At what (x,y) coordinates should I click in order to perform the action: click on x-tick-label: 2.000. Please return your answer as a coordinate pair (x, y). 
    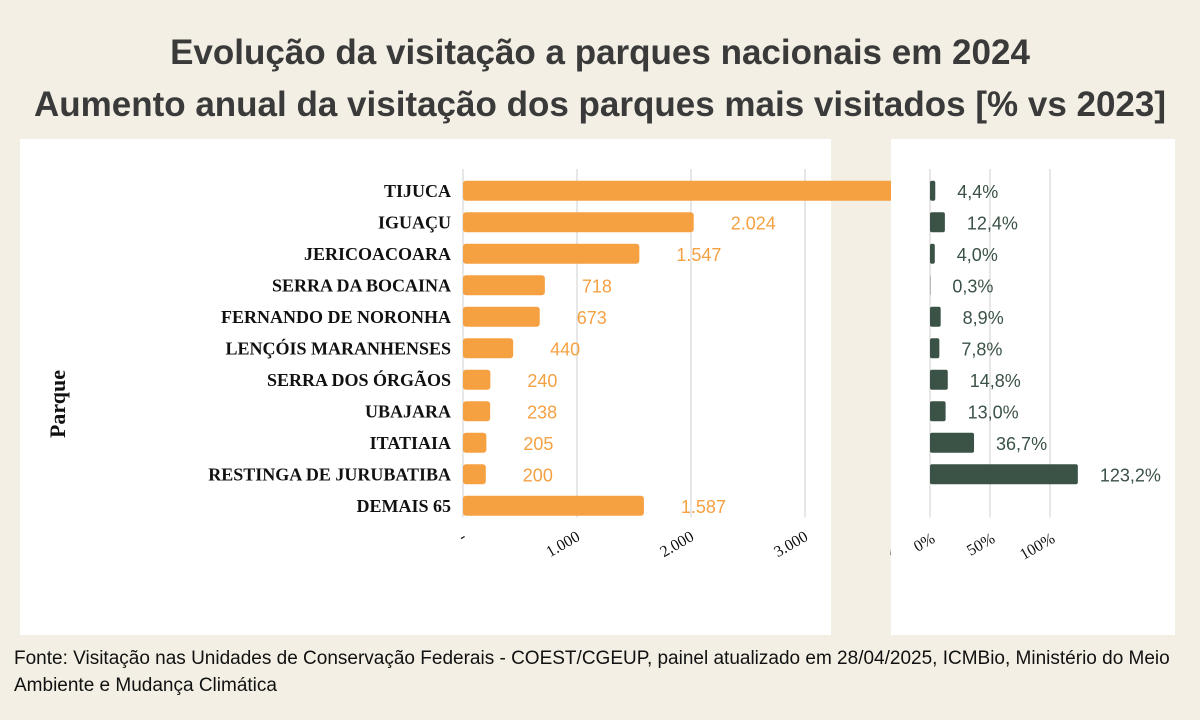
    Looking at the image, I should click on (677, 544).